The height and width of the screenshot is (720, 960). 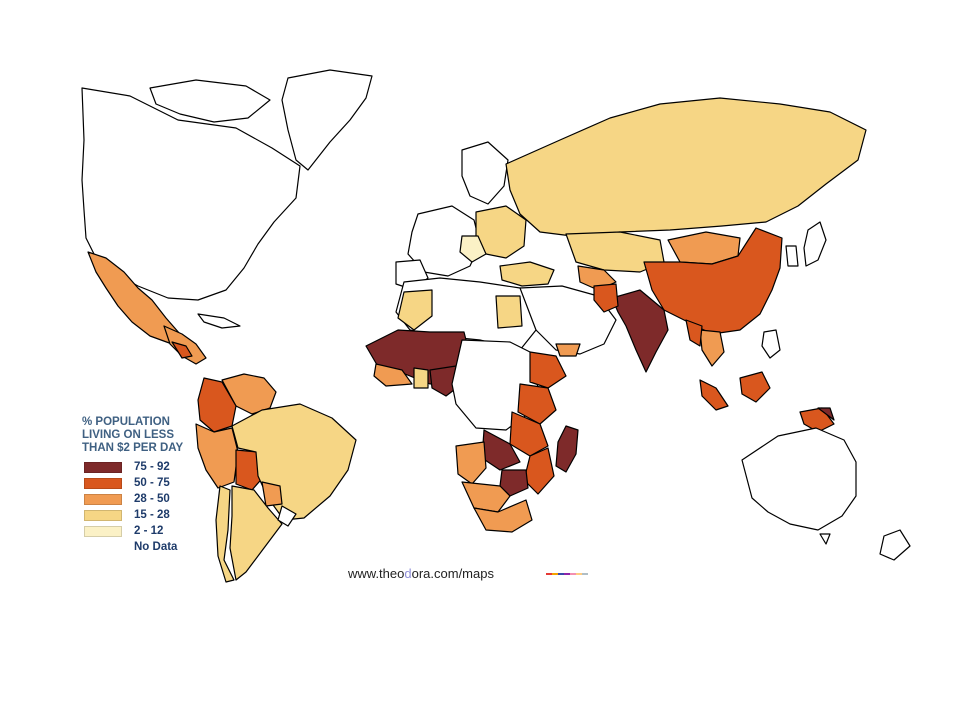 I want to click on region-turkey, so click(x=527, y=274).